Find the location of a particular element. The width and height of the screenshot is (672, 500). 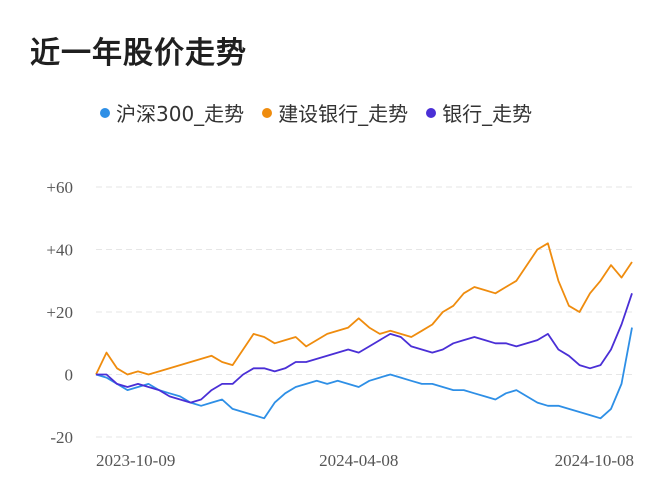

legend-dot-ccb is located at coordinates (267, 112).